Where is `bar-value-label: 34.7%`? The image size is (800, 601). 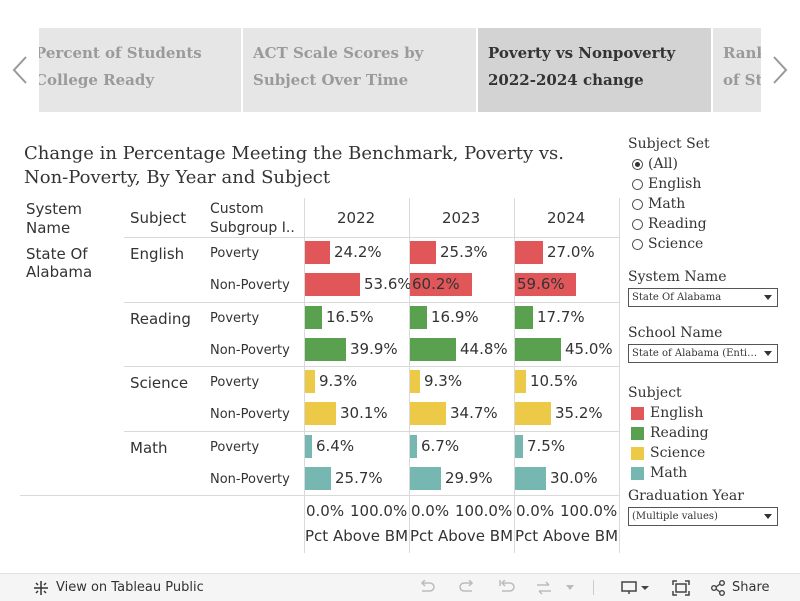
bar-value-label: 34.7% is located at coordinates (474, 413).